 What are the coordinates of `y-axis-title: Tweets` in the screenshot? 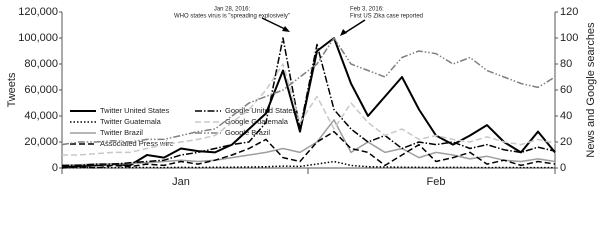 It's located at (12, 89).